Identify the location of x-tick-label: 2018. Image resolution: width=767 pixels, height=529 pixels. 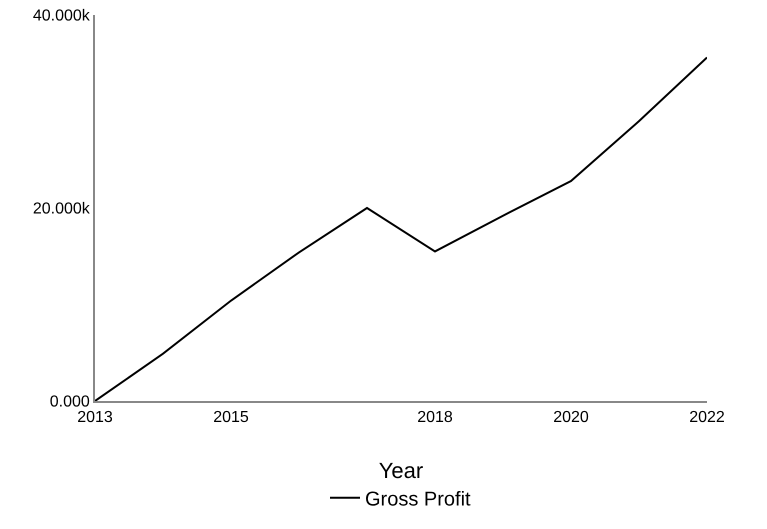
(435, 417).